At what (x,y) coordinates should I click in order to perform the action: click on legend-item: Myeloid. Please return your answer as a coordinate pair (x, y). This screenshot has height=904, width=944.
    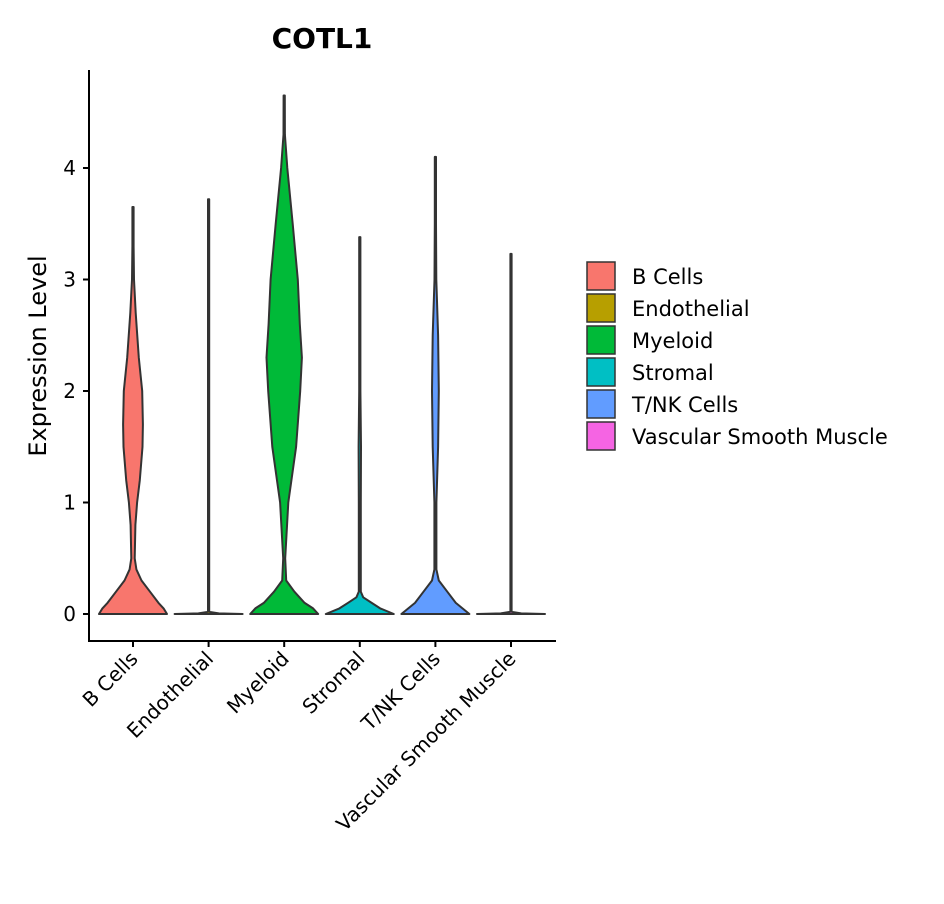
    Looking at the image, I should click on (649, 340).